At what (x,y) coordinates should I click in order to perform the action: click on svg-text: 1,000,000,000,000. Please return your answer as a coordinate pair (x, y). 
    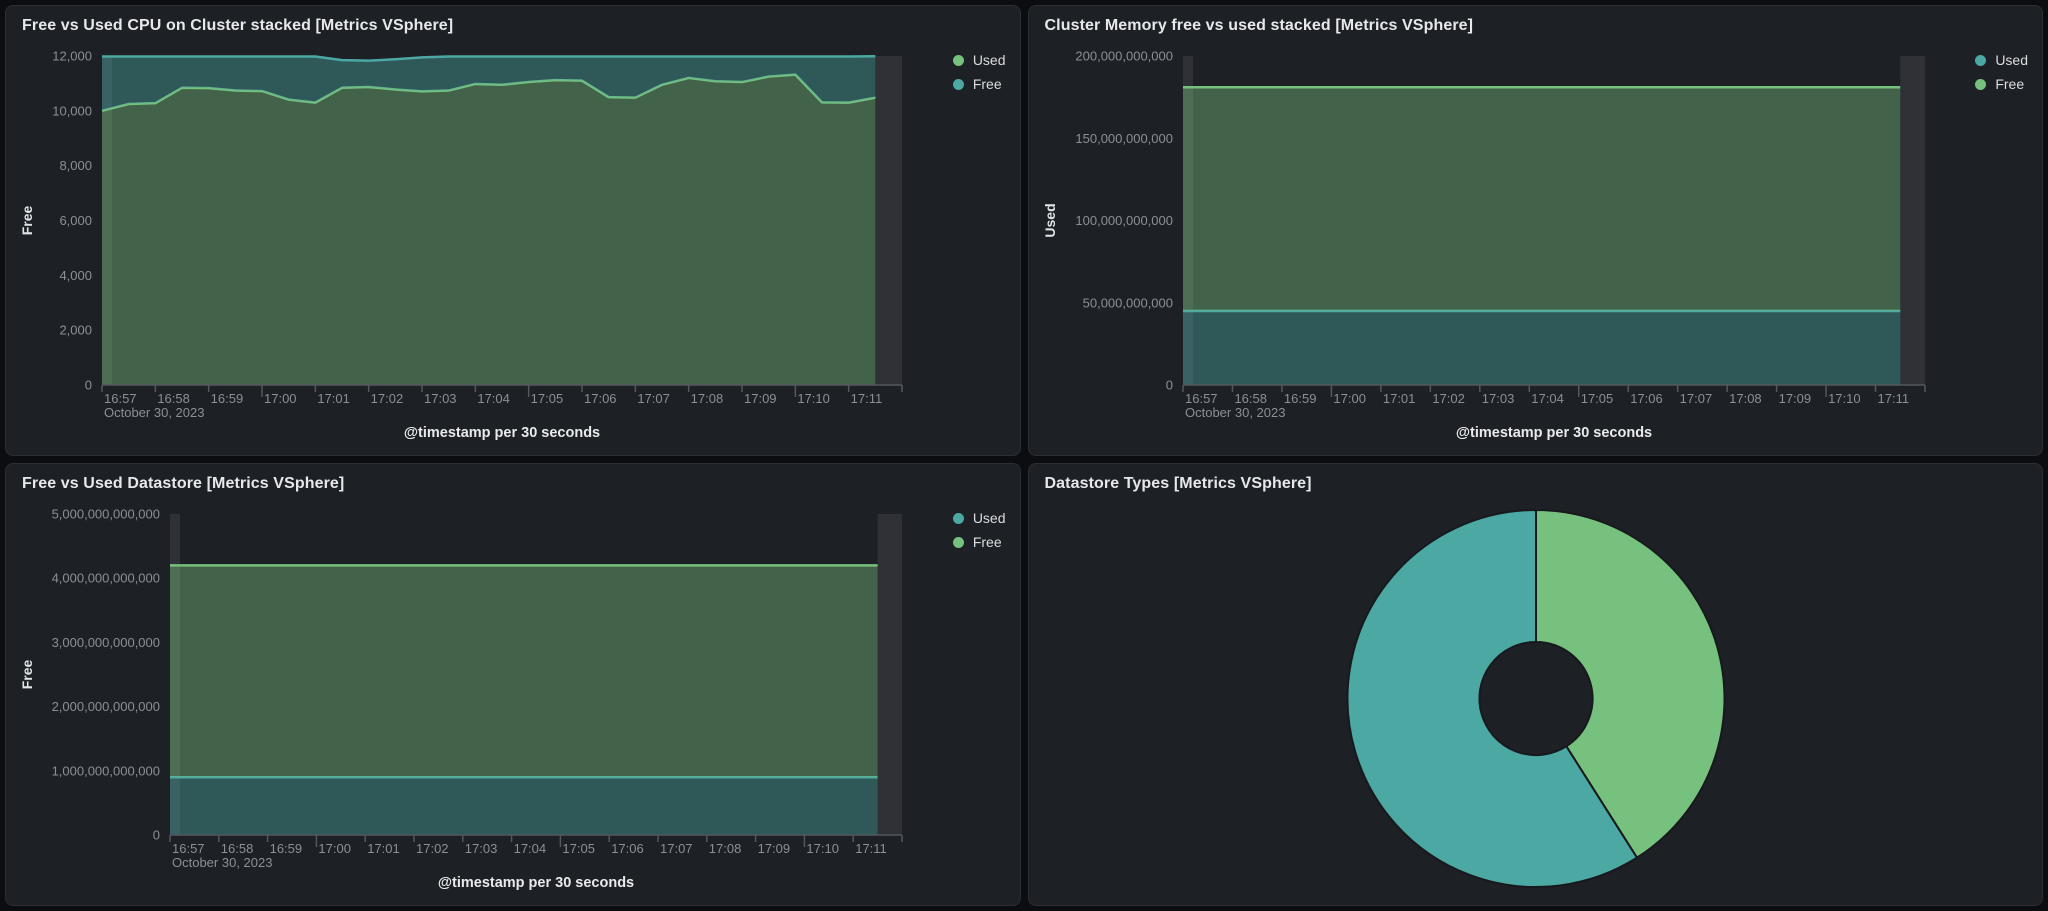
    Looking at the image, I should click on (106, 770).